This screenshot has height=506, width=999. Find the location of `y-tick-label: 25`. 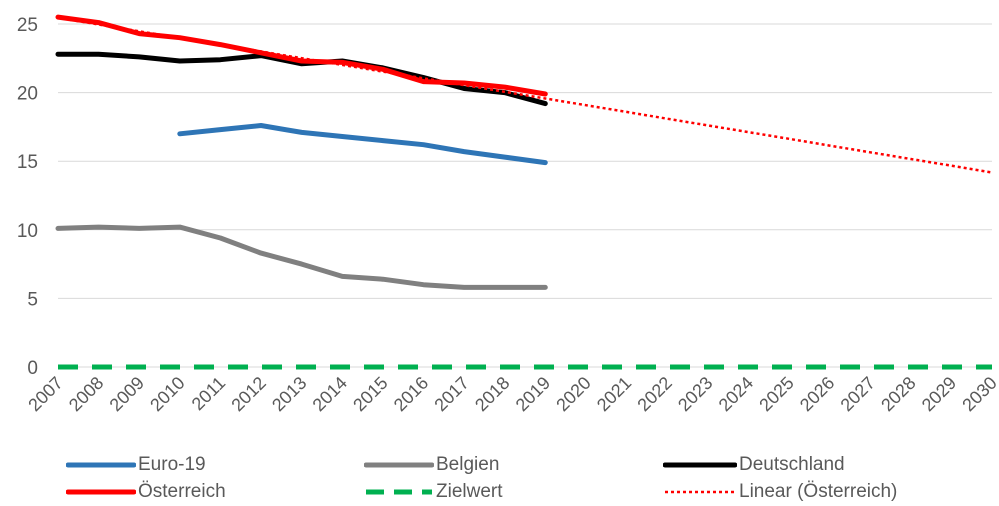

y-tick-label: 25 is located at coordinates (27, 25).